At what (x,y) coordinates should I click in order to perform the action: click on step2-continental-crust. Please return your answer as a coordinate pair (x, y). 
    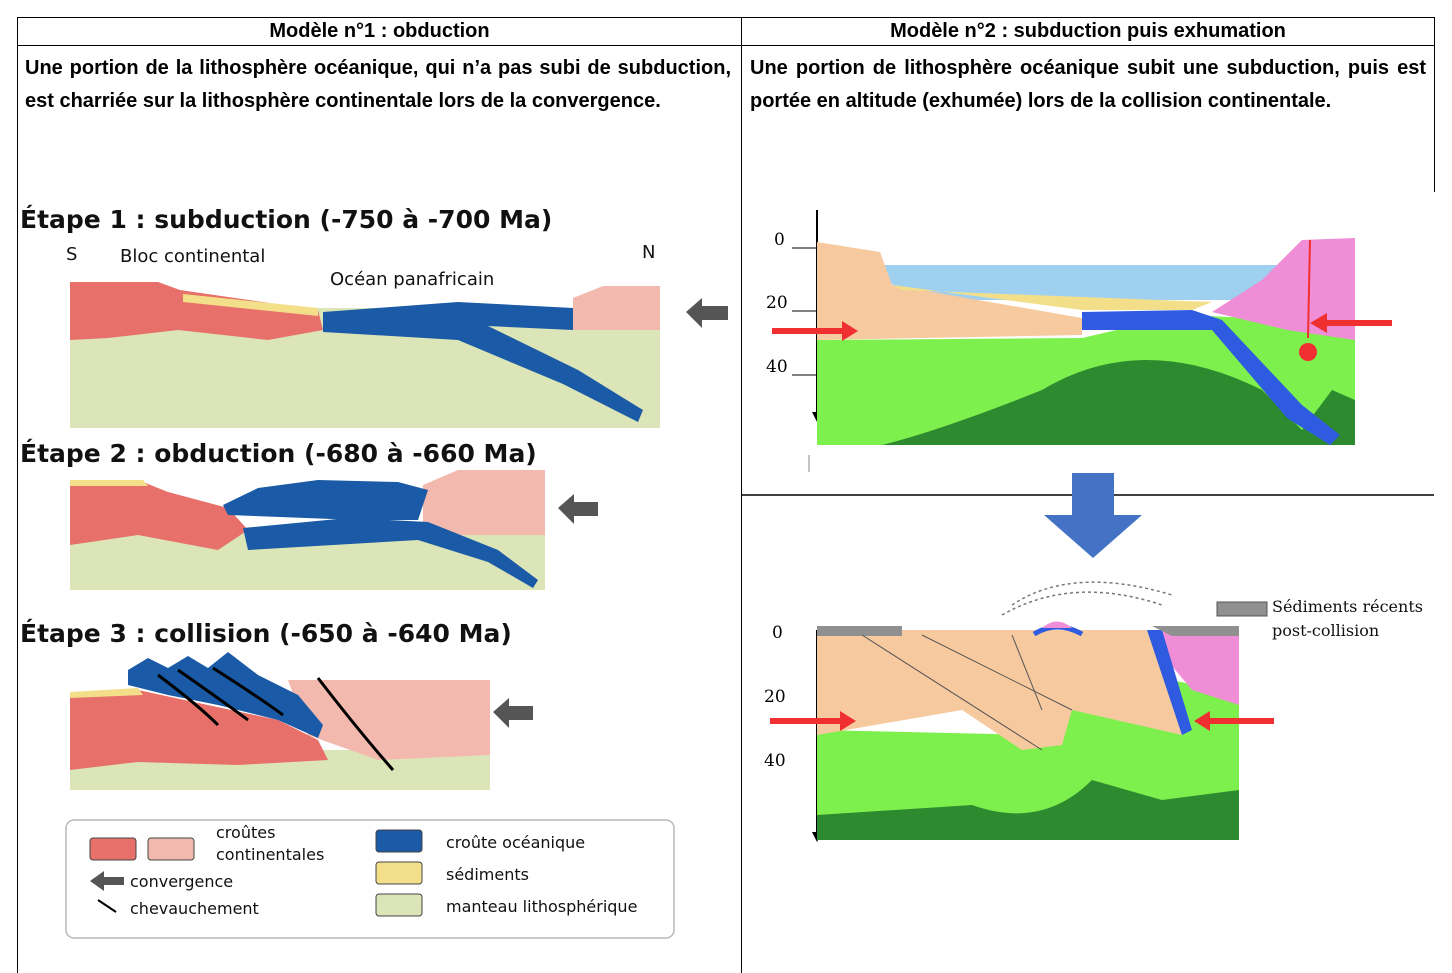
    Looking at the image, I should click on (159, 516).